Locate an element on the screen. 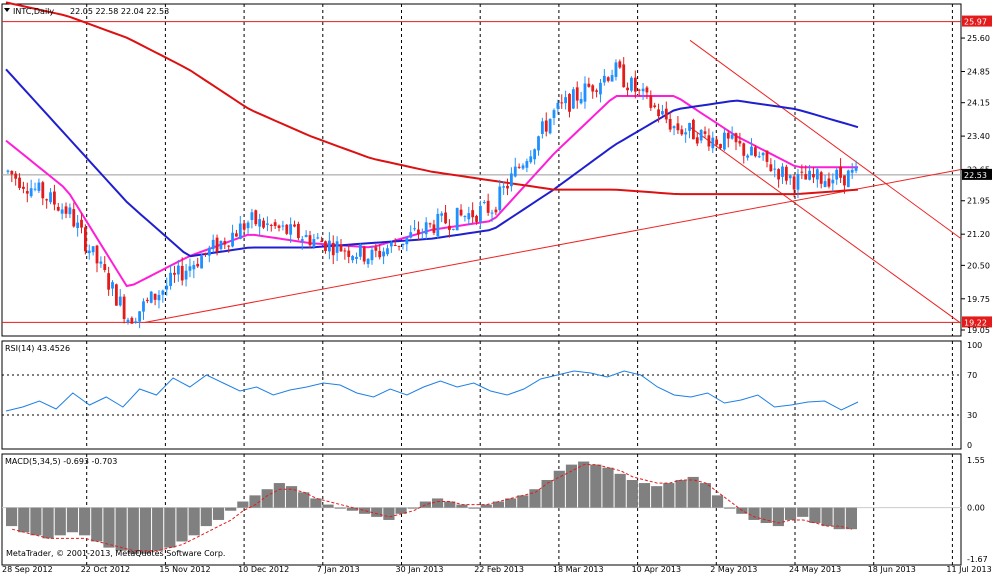  dropdown-arrow-icon is located at coordinates (7, 10).